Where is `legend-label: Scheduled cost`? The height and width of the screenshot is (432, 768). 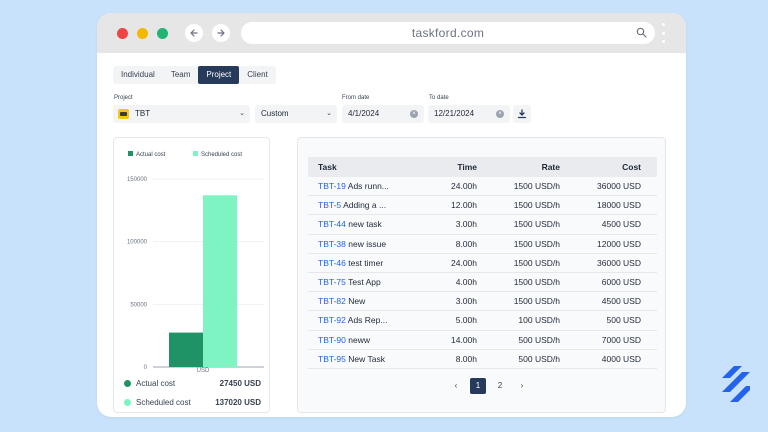 legend-label: Scheduled cost is located at coordinates (221, 155).